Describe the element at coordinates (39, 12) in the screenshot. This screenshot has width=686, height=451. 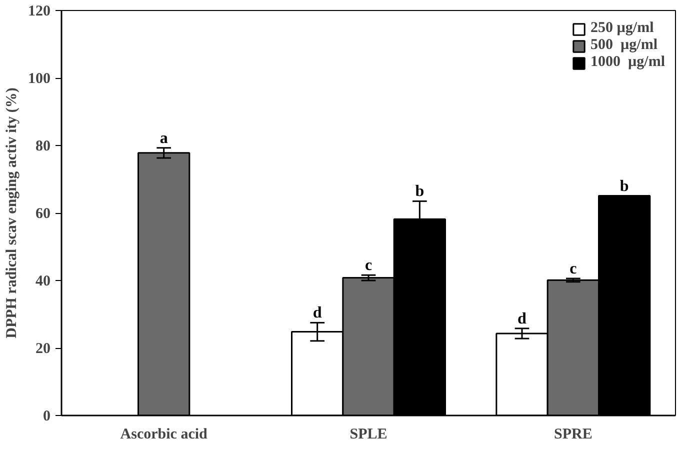
I see `y-tick-label: 120` at that location.